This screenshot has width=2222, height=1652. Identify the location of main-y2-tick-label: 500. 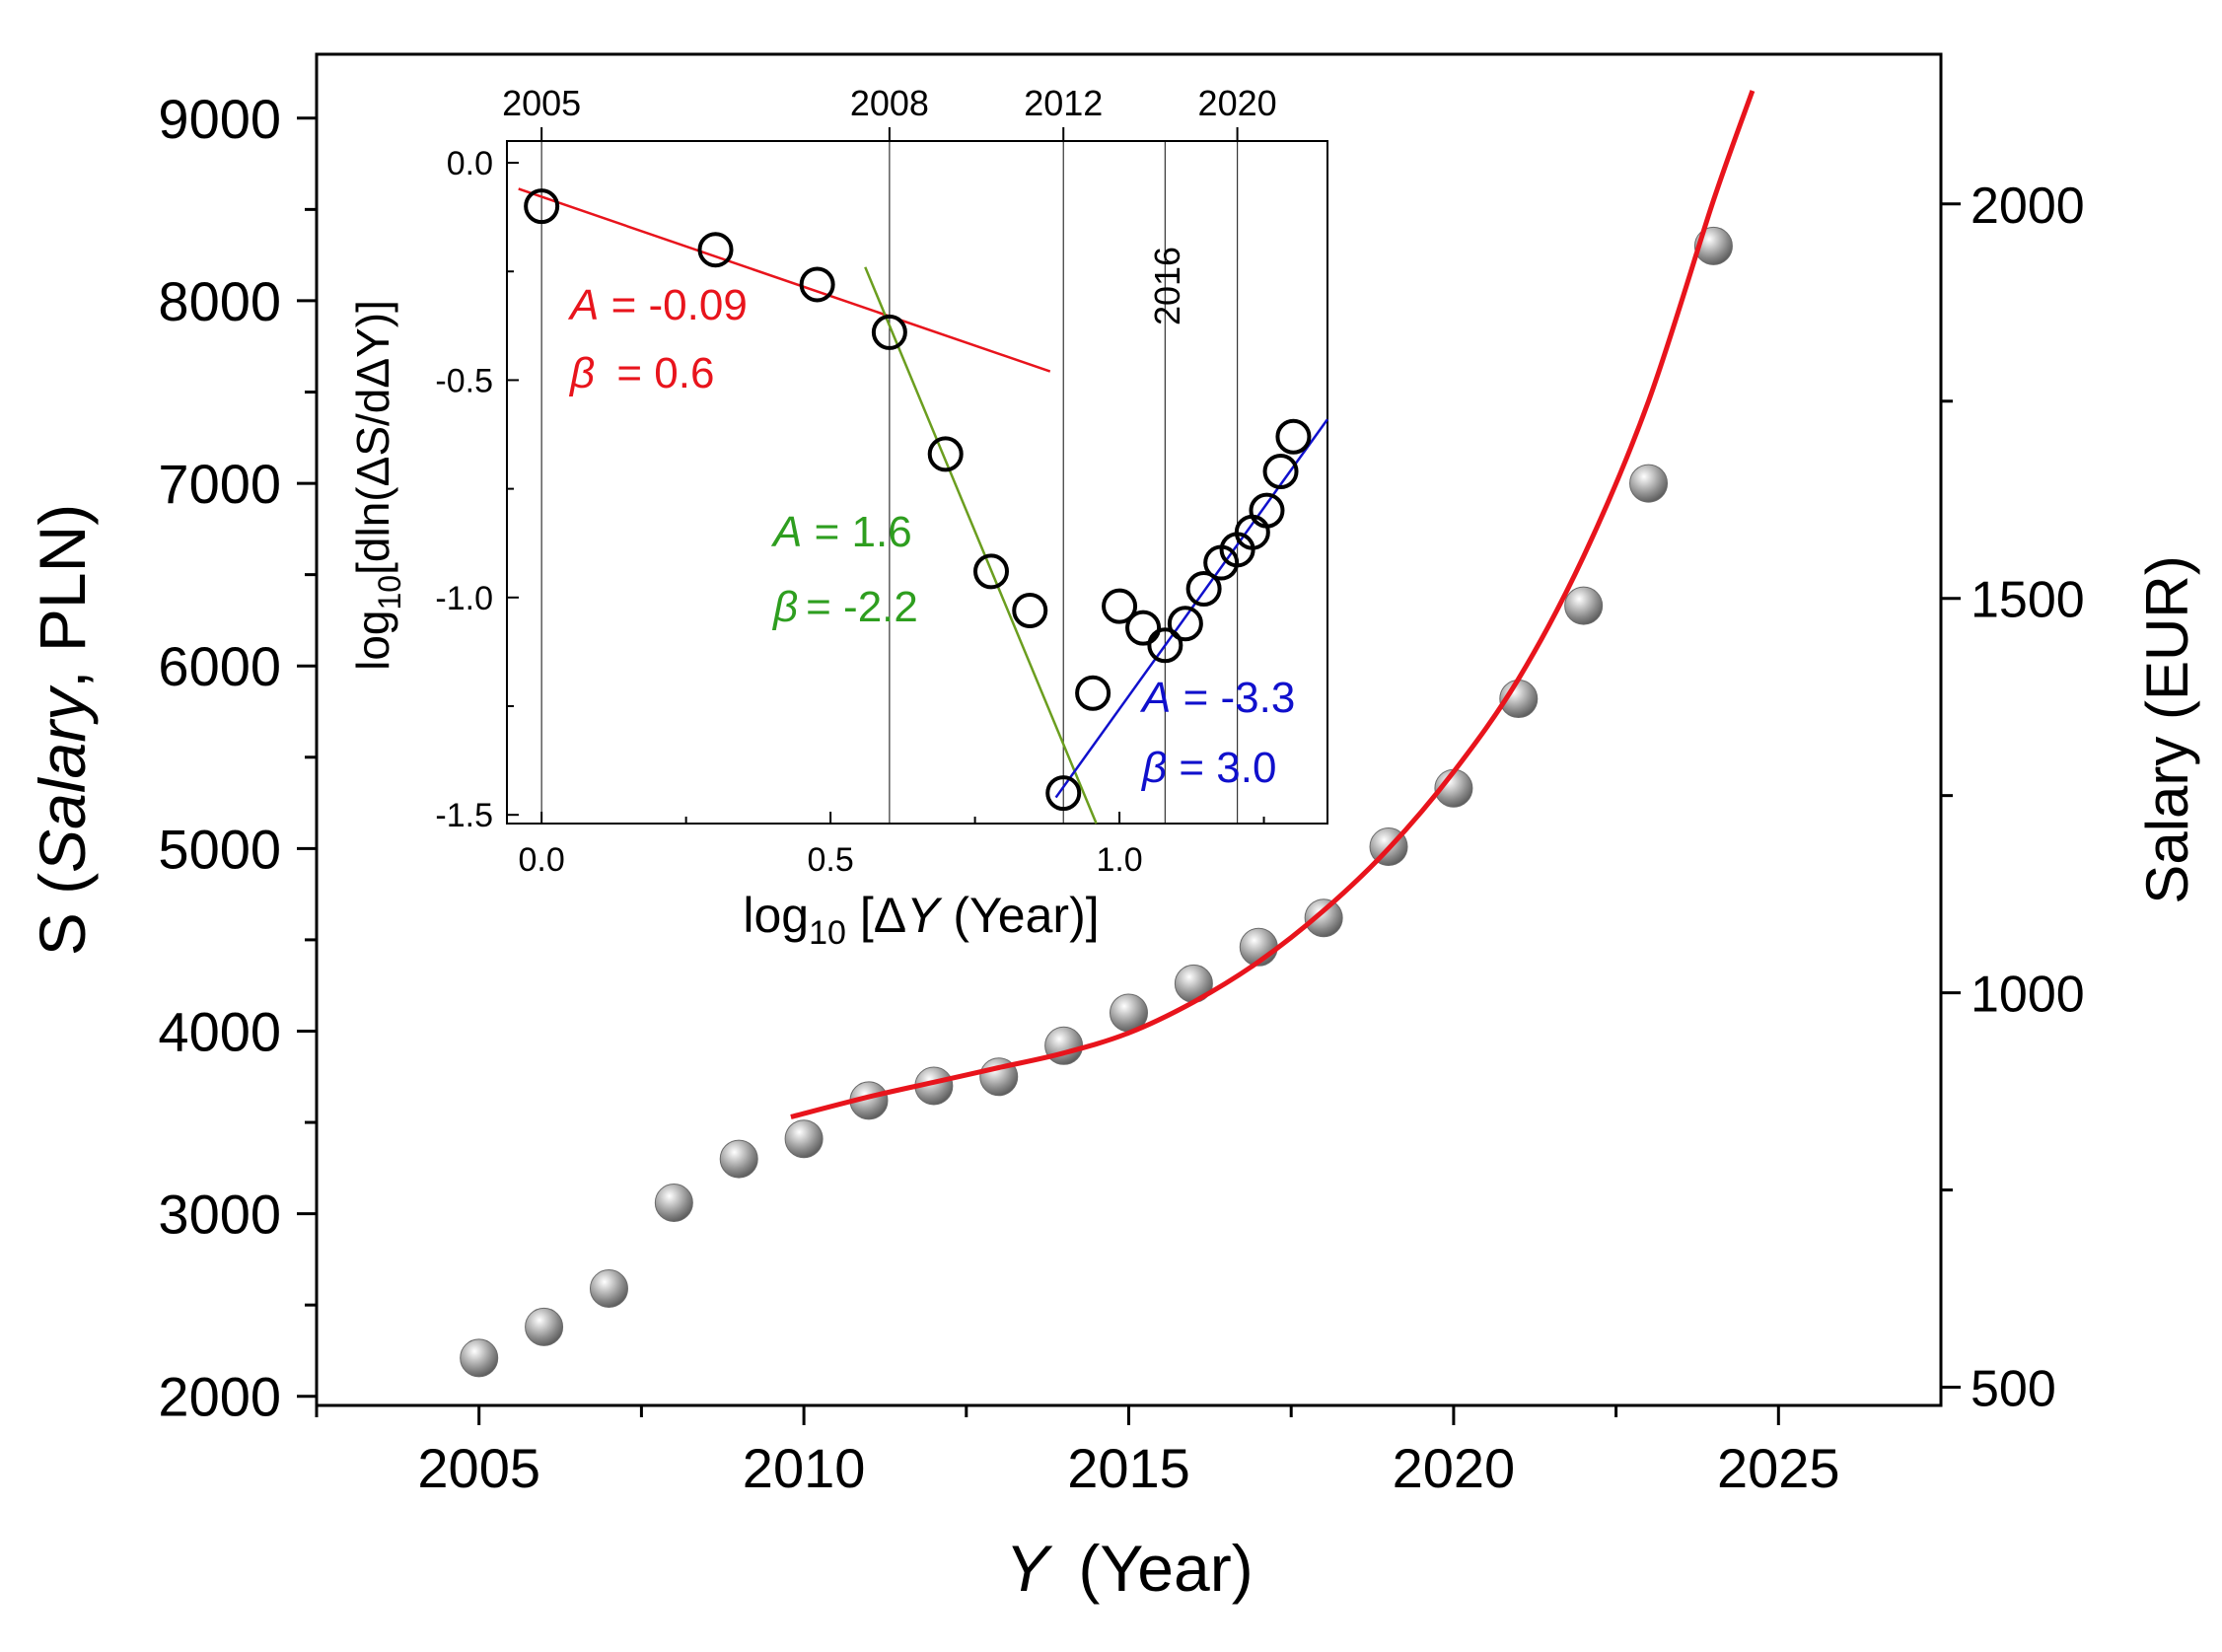
(2014, 1389).